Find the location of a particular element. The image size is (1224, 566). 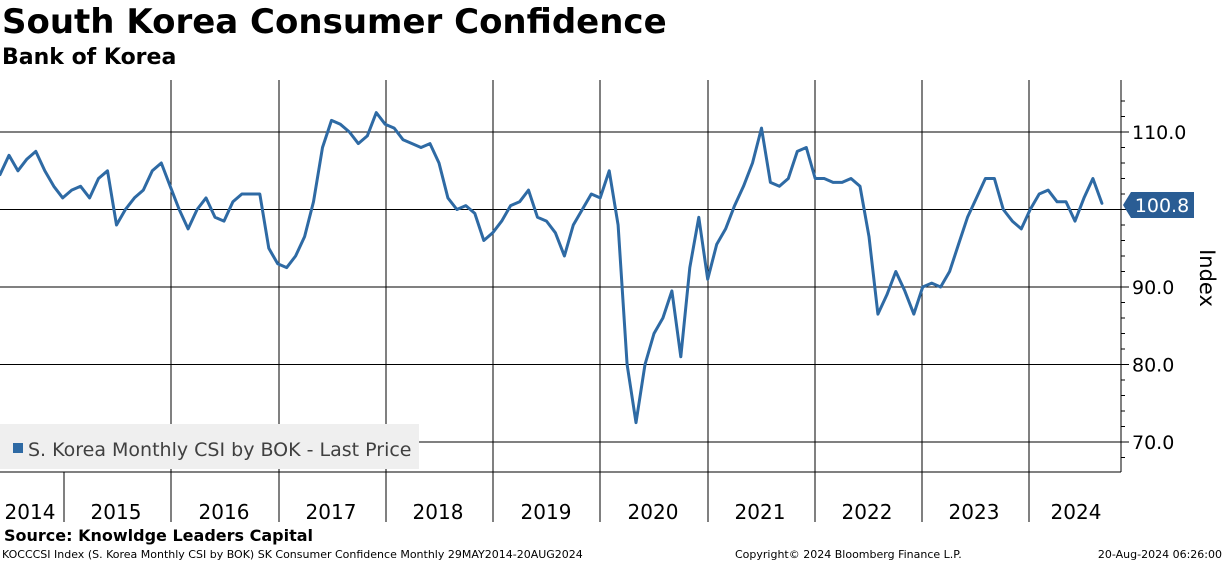

last-price-marker: 100.8 is located at coordinates (1158, 205).